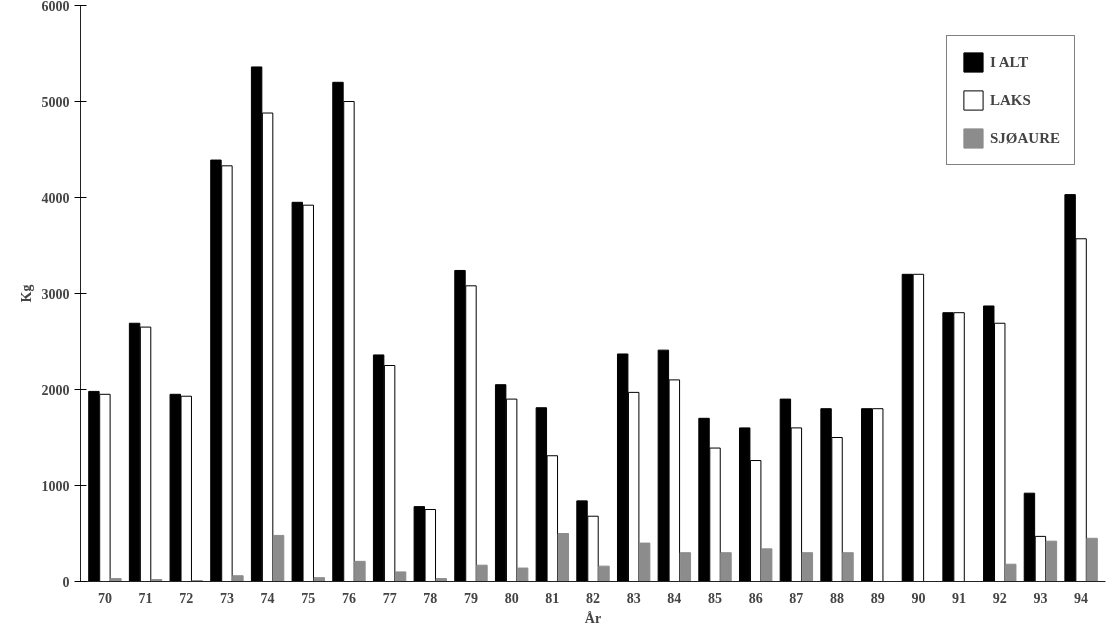 The image size is (1115, 633). What do you see at coordinates (430, 598) in the screenshot?
I see `x-tick-label: 78` at bounding box center [430, 598].